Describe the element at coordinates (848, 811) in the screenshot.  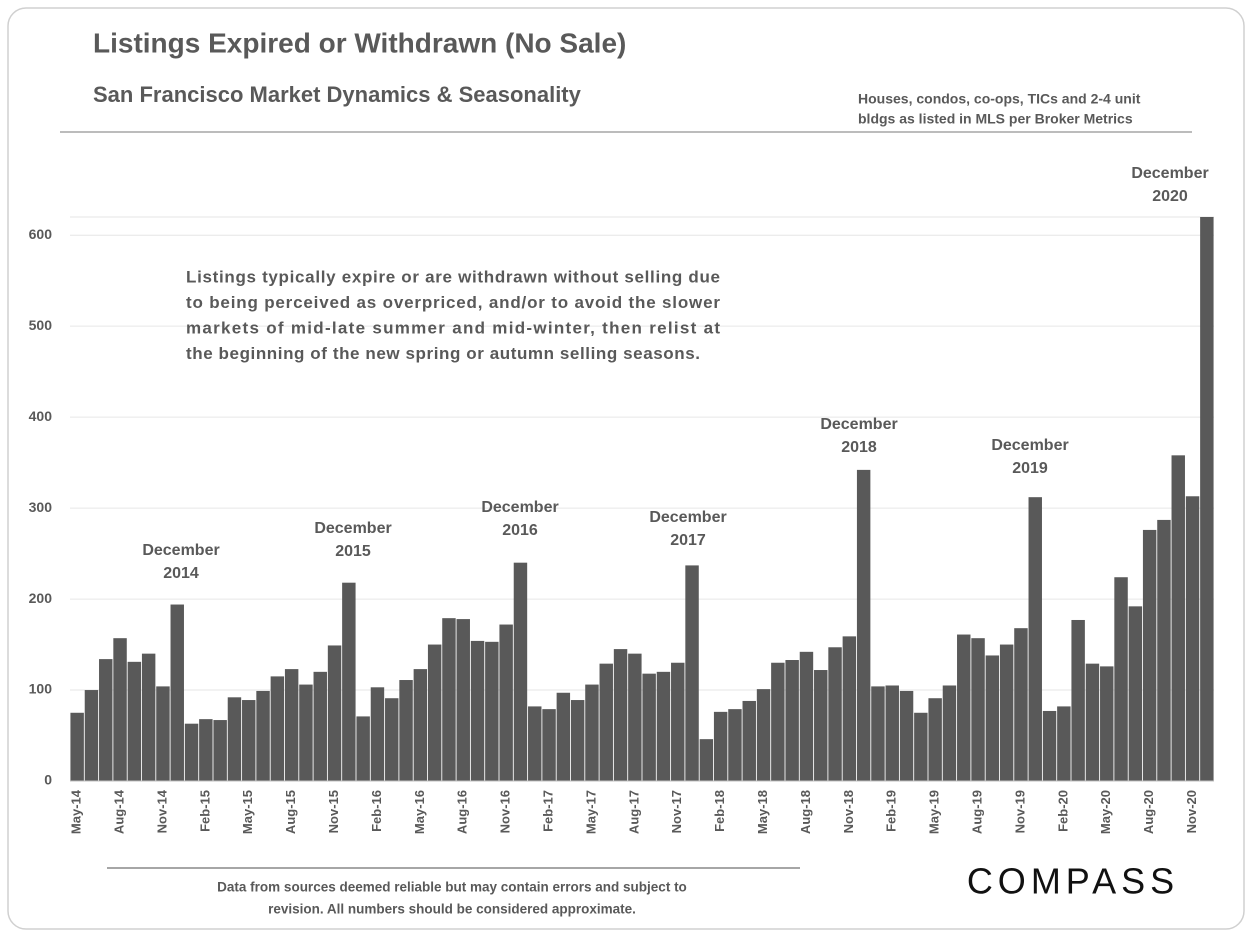
I see `x-tick-label: Nov-18` at that location.